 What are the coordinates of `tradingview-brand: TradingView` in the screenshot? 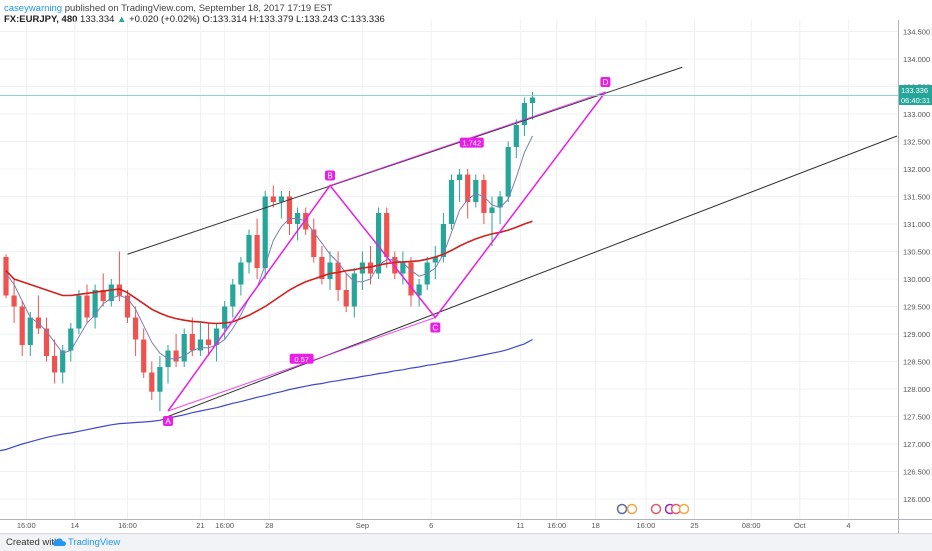 It's located at (94, 542).